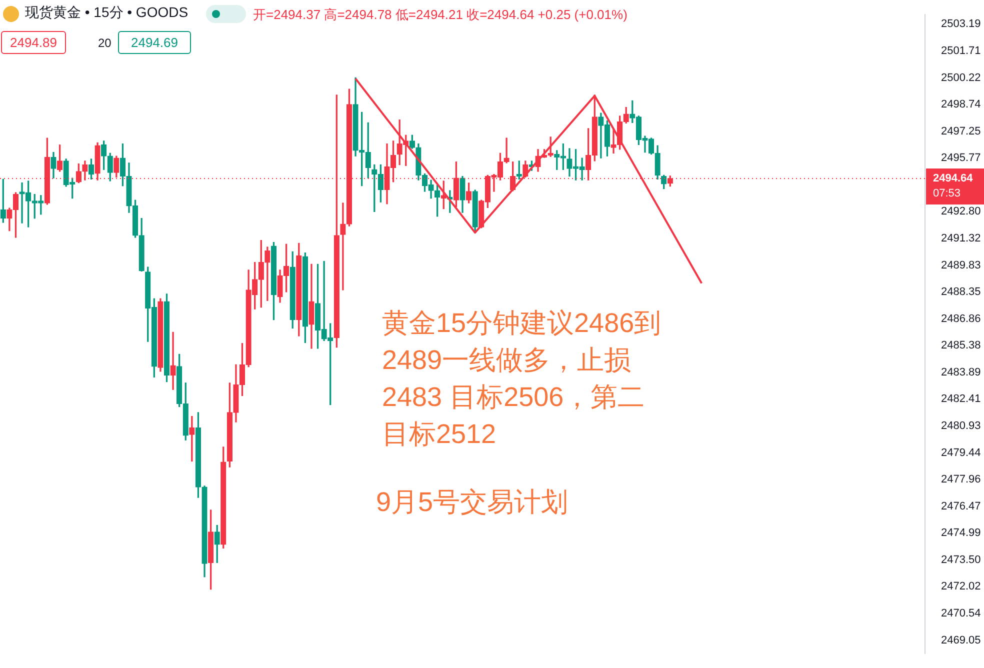 The height and width of the screenshot is (668, 984). I want to click on y-tick-label: 2469.05, so click(961, 640).